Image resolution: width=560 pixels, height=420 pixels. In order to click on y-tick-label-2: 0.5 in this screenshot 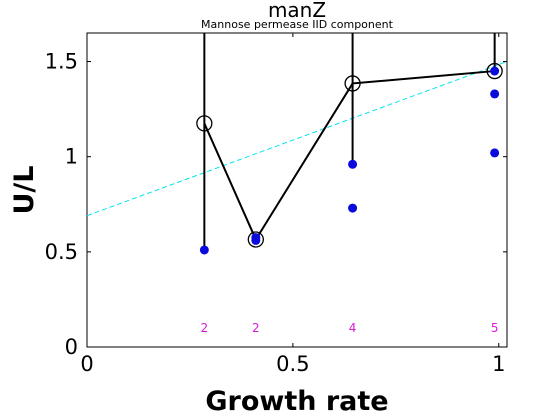, I will do `click(61, 252)`.